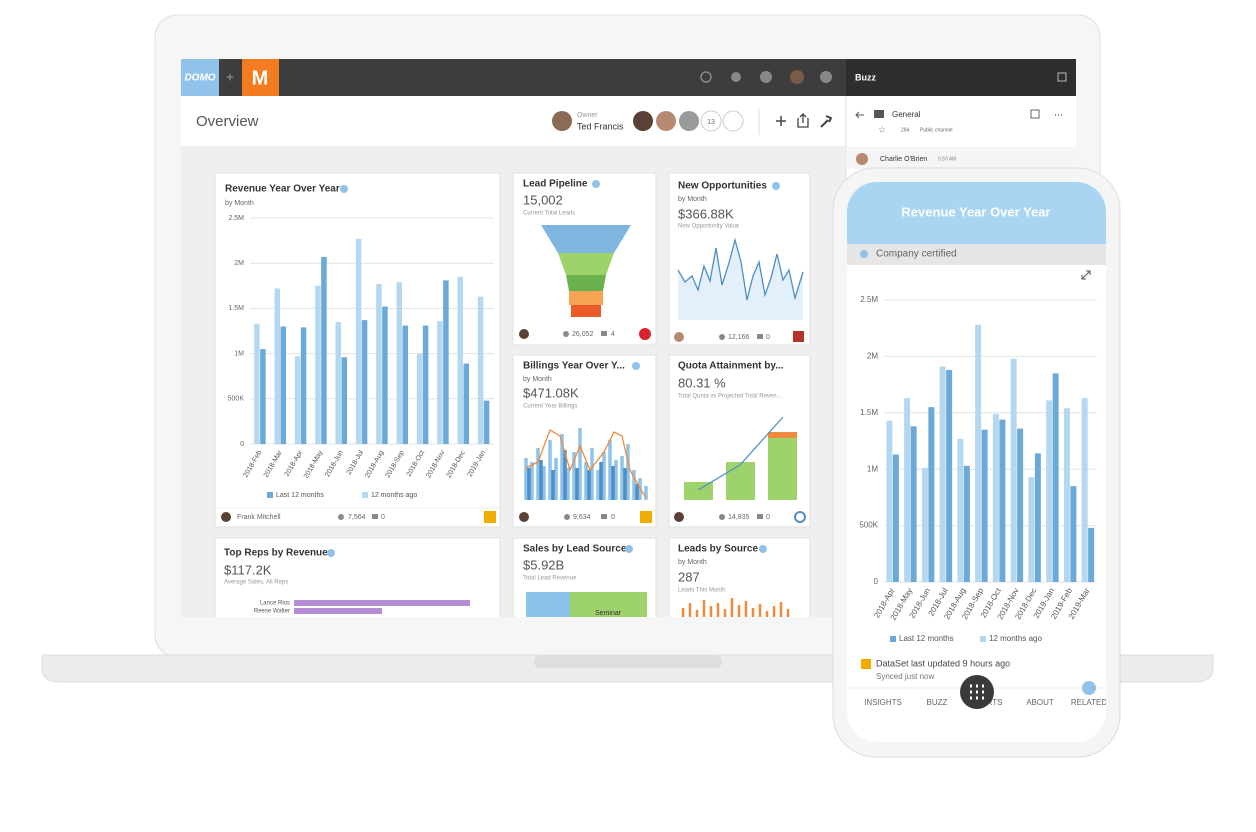 The height and width of the screenshot is (832, 1256). I want to click on card-value: 287, so click(689, 576).